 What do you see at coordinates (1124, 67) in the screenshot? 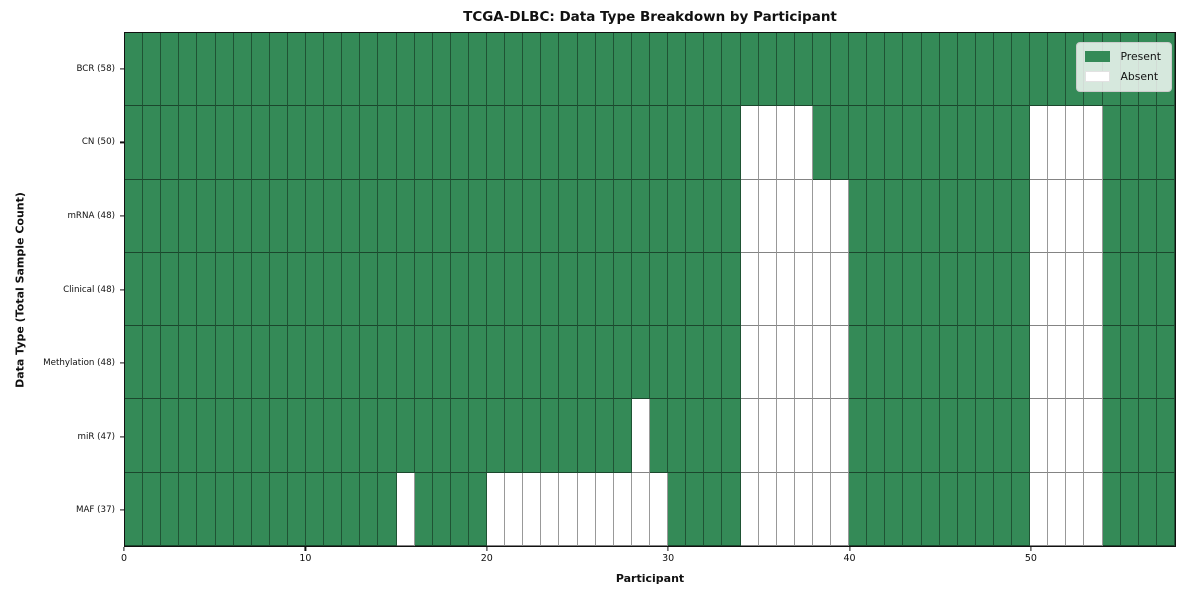
I see `legend: Present Absent` at bounding box center [1124, 67].